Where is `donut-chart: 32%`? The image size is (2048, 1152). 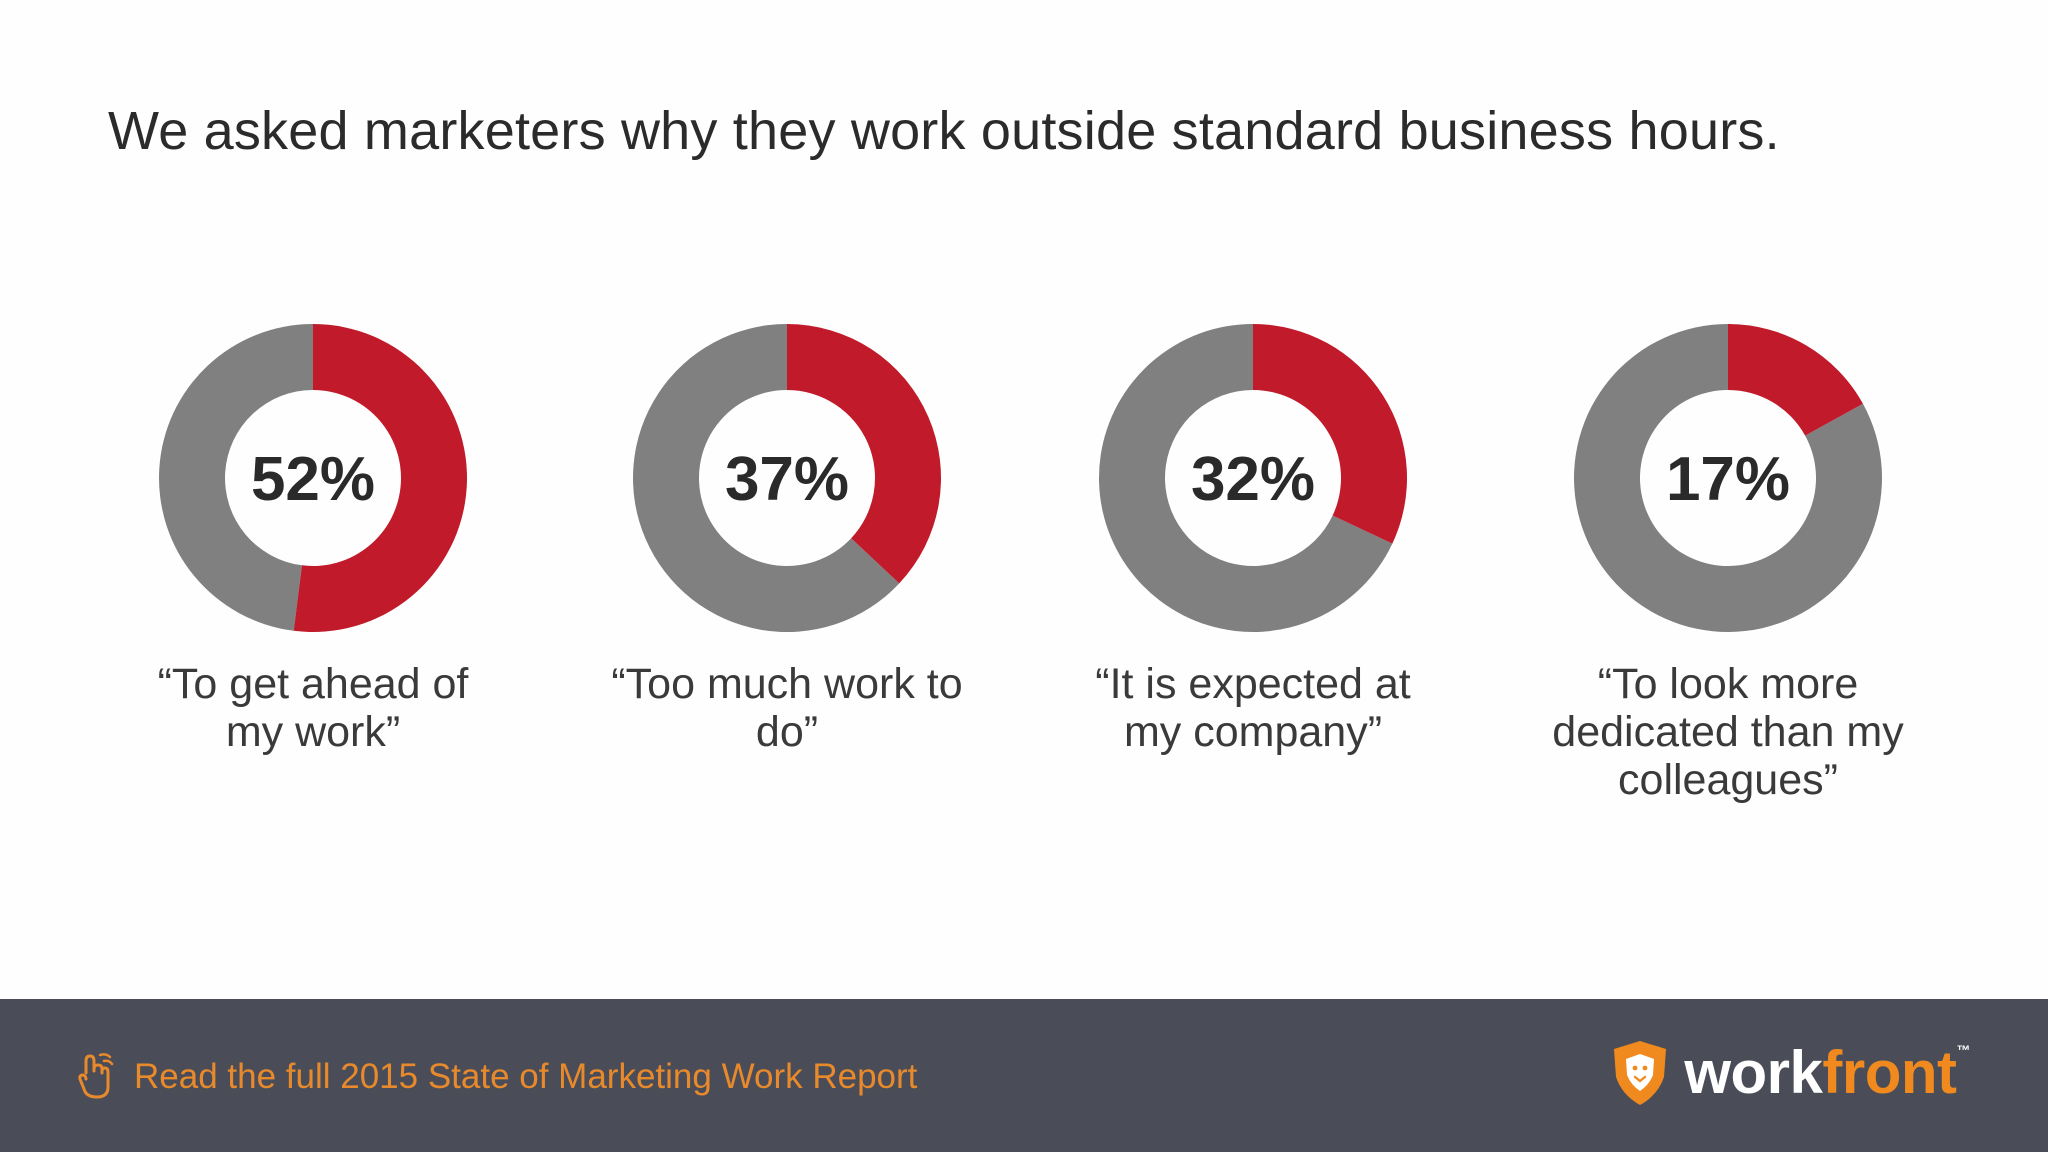 donut-chart: 32% is located at coordinates (1253, 478).